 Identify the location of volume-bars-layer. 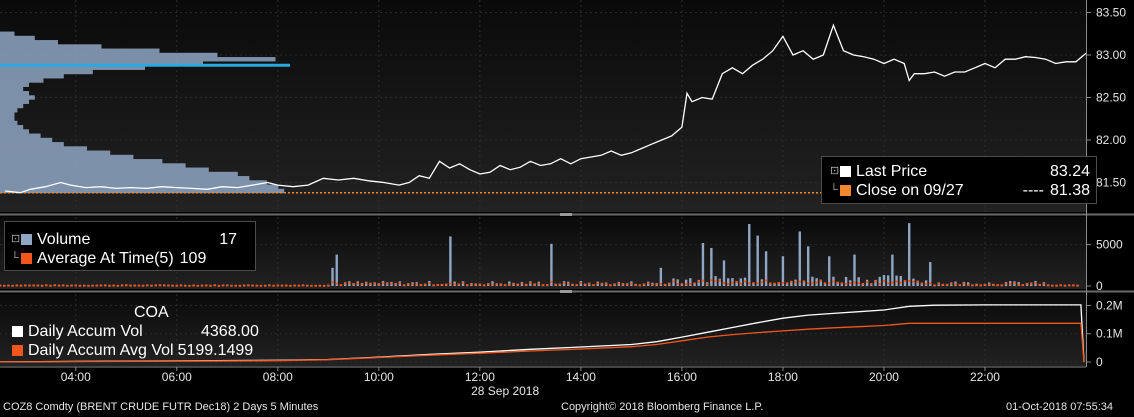
(539, 255).